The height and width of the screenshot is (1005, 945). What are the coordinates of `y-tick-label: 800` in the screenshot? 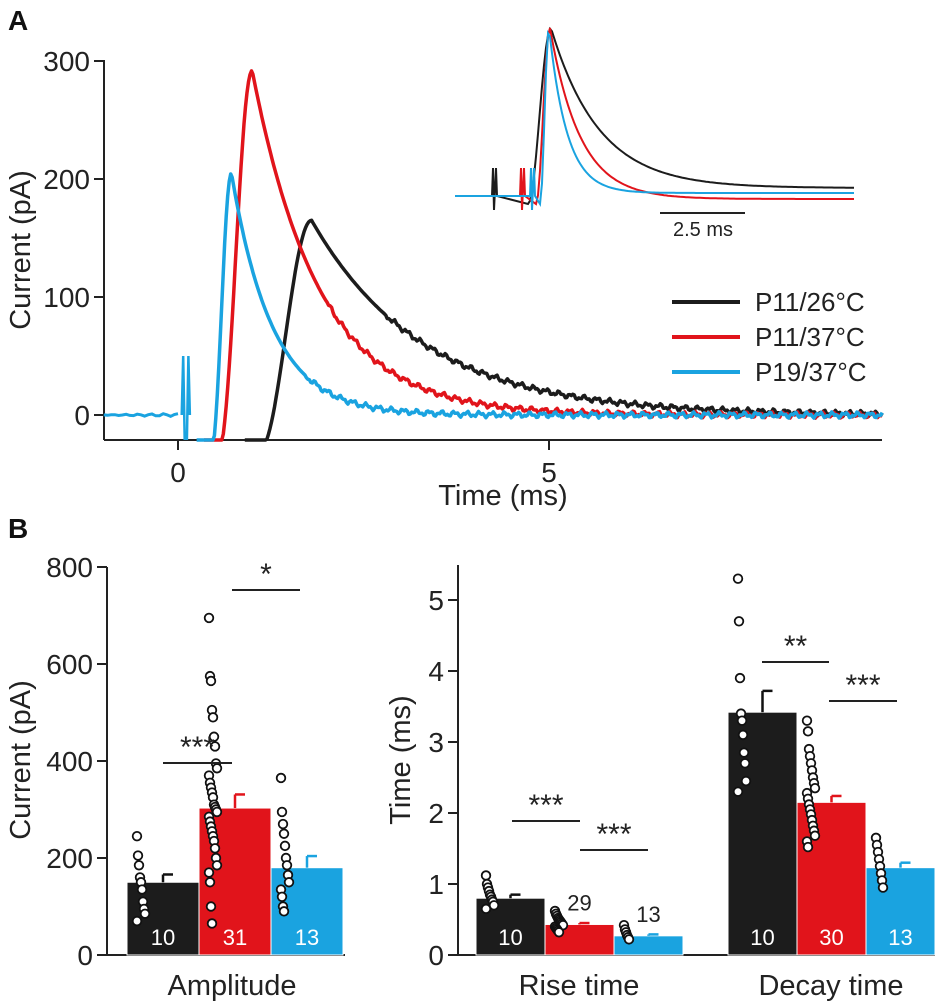 It's located at (69, 567).